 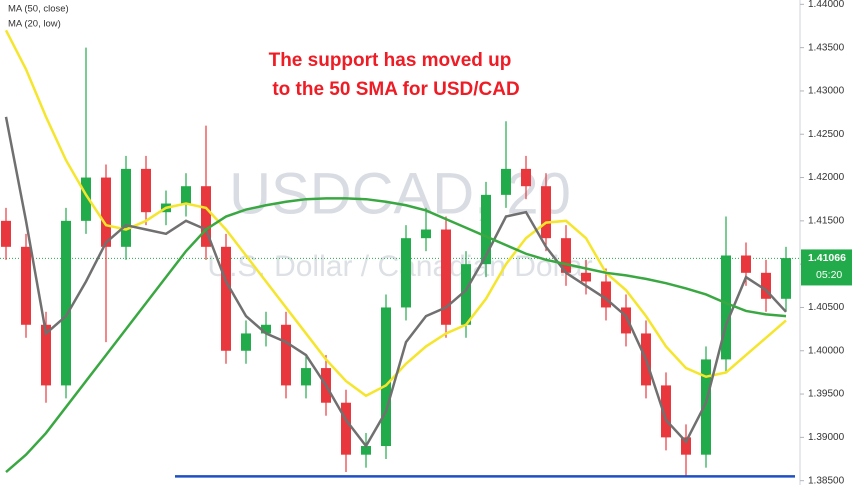 What do you see at coordinates (826, 437) in the screenshot?
I see `y-tick-label: 1.39000` at bounding box center [826, 437].